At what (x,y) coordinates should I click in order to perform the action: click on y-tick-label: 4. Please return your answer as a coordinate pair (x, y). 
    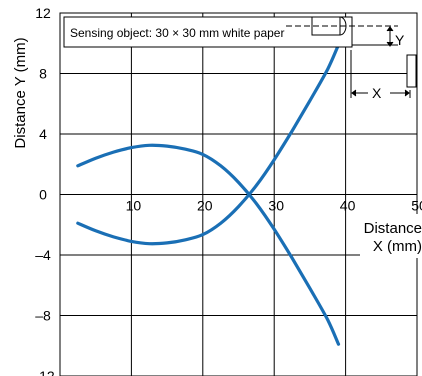
    Looking at the image, I should click on (43, 134).